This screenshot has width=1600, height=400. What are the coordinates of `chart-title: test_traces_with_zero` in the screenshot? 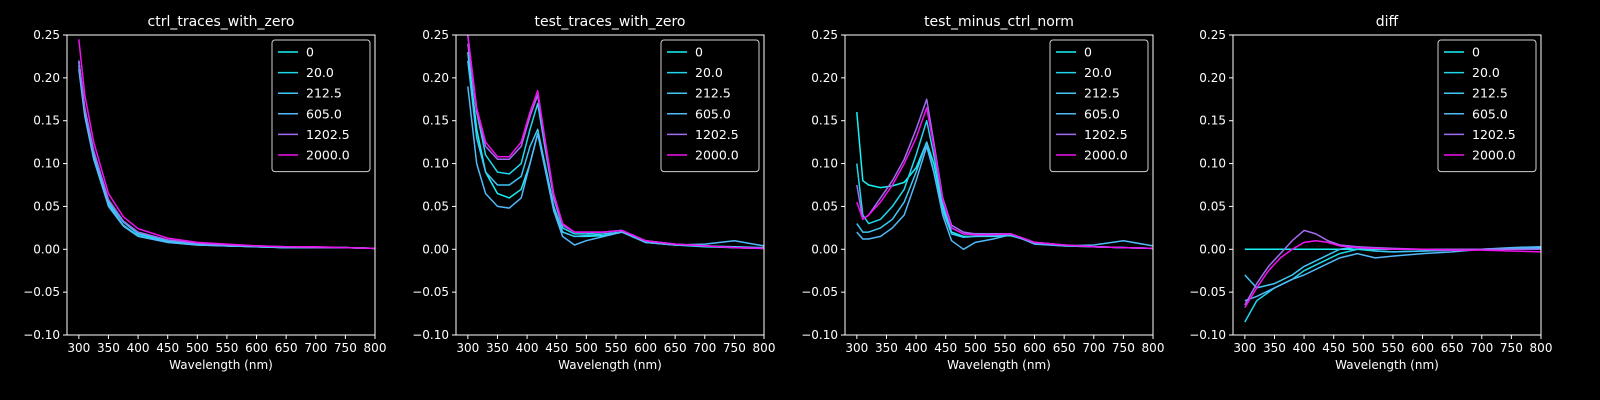 It's located at (610, 22).